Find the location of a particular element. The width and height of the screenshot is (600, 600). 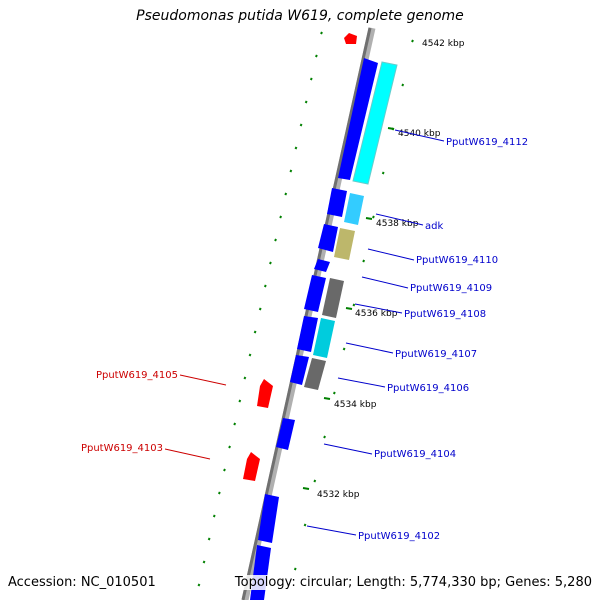

gene-label: PputW619_4110 is located at coordinates (457, 260).